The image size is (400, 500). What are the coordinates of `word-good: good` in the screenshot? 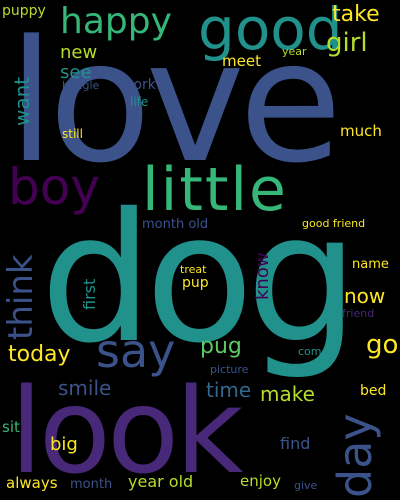 It's located at (270, 31).